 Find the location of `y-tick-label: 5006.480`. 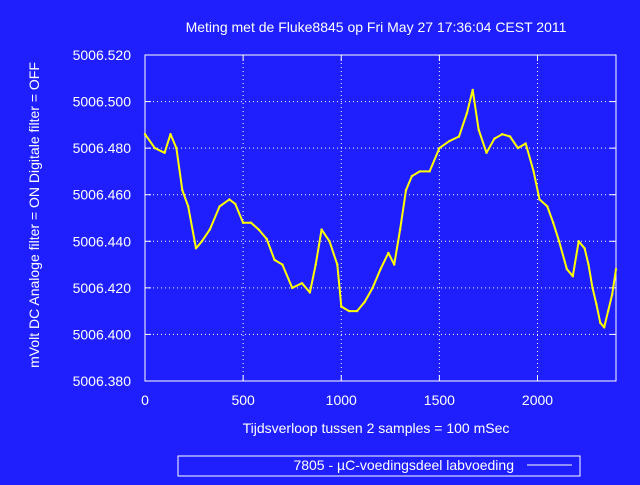

y-tick-label: 5006.480 is located at coordinates (102, 148).